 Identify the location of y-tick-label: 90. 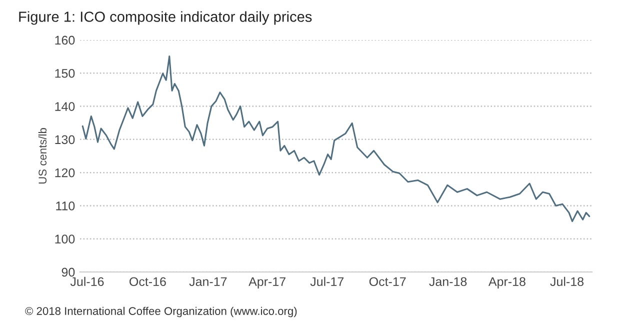
(68, 272).